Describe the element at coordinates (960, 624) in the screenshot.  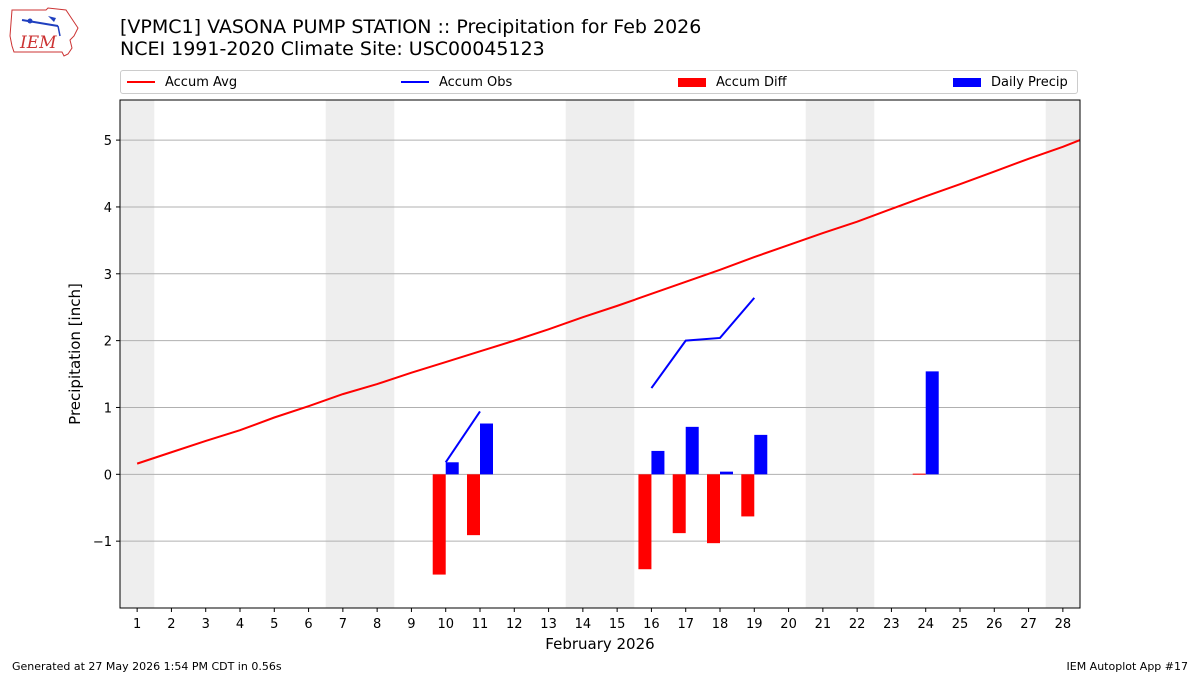
I see `x-tick-label: 25` at that location.